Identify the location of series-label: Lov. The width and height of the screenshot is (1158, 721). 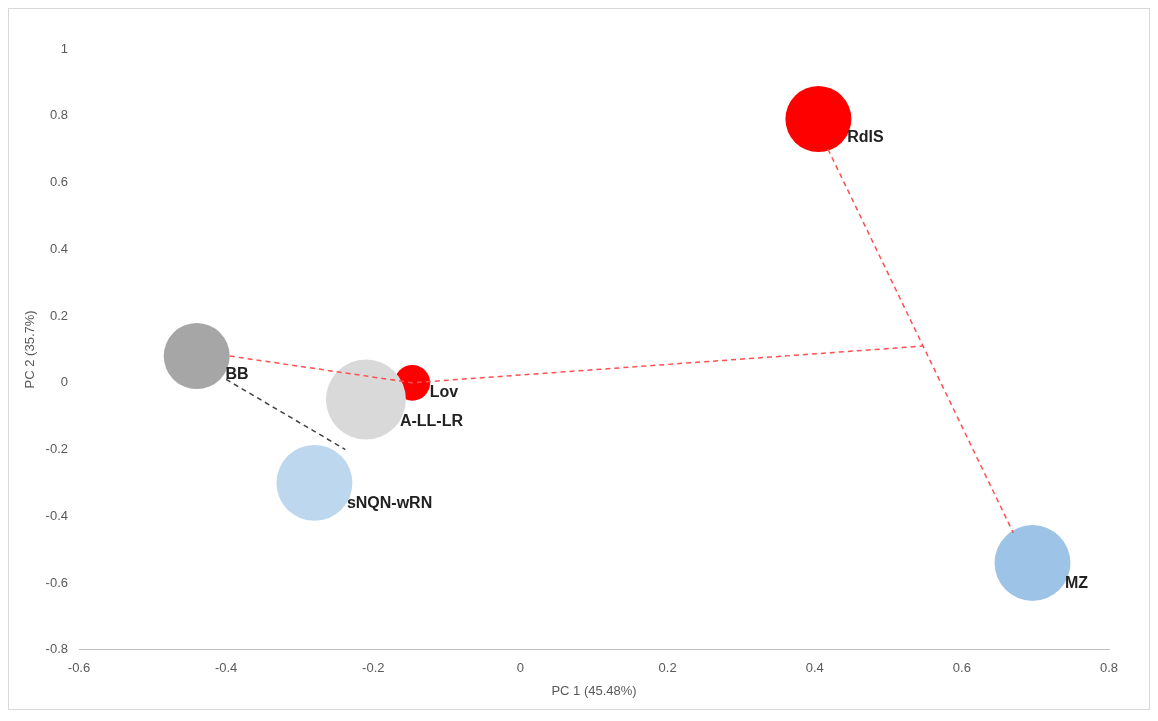
(444, 392).